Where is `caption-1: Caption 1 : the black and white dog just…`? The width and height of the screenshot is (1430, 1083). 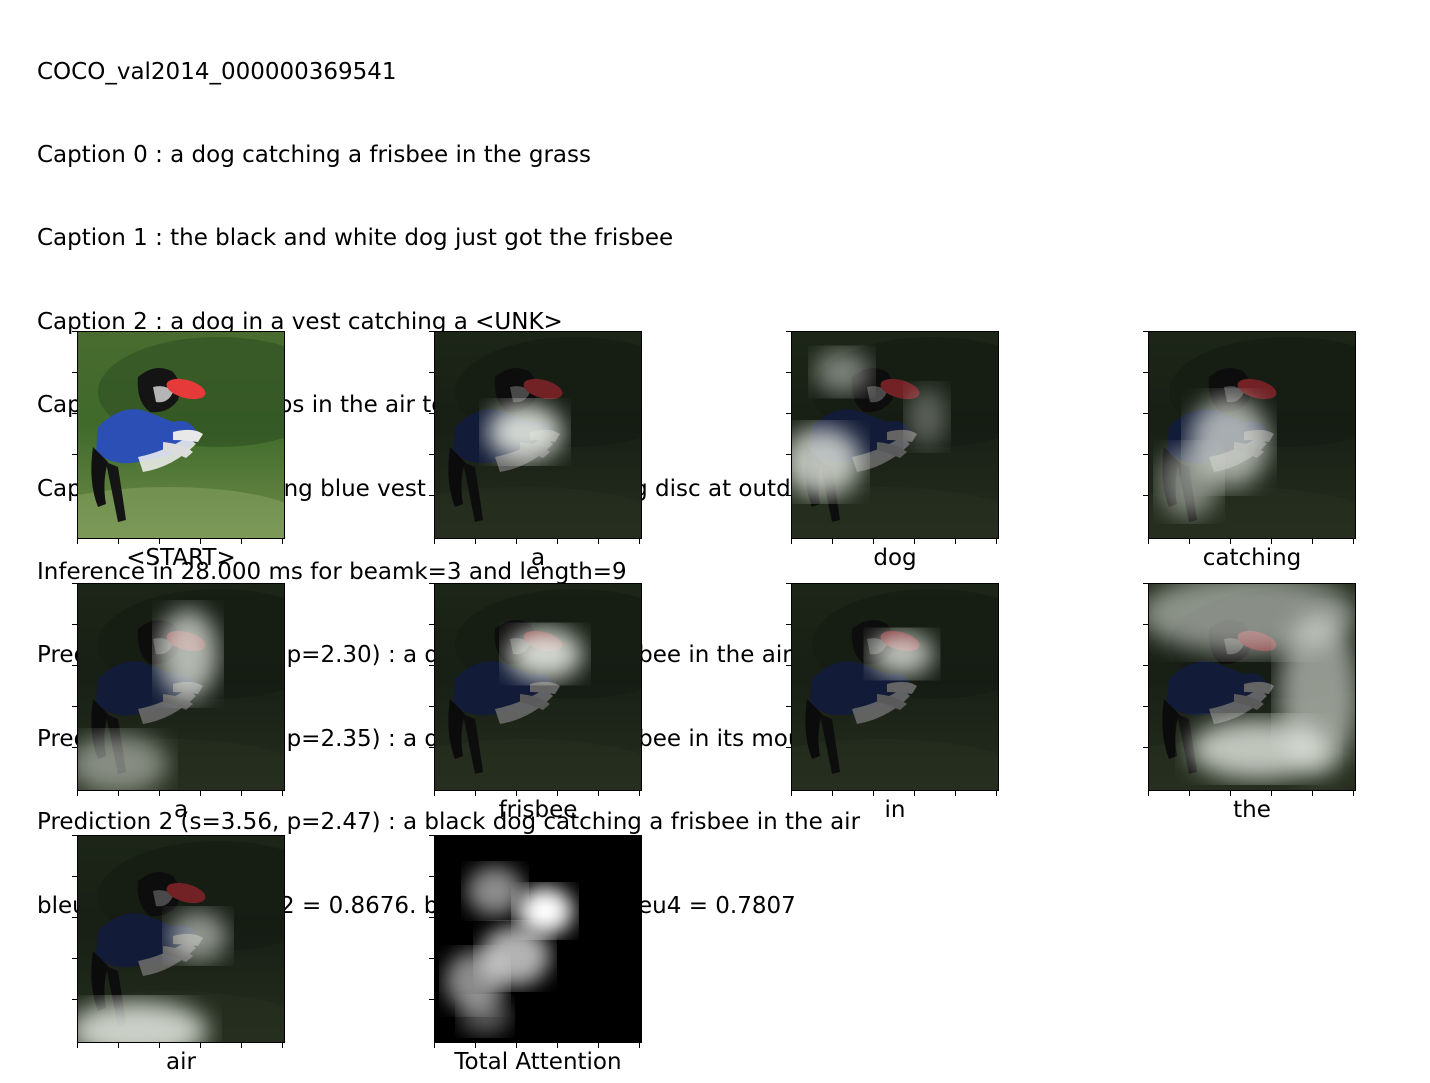
caption-1: Caption 1 : the black and white dog just… is located at coordinates (355, 238).